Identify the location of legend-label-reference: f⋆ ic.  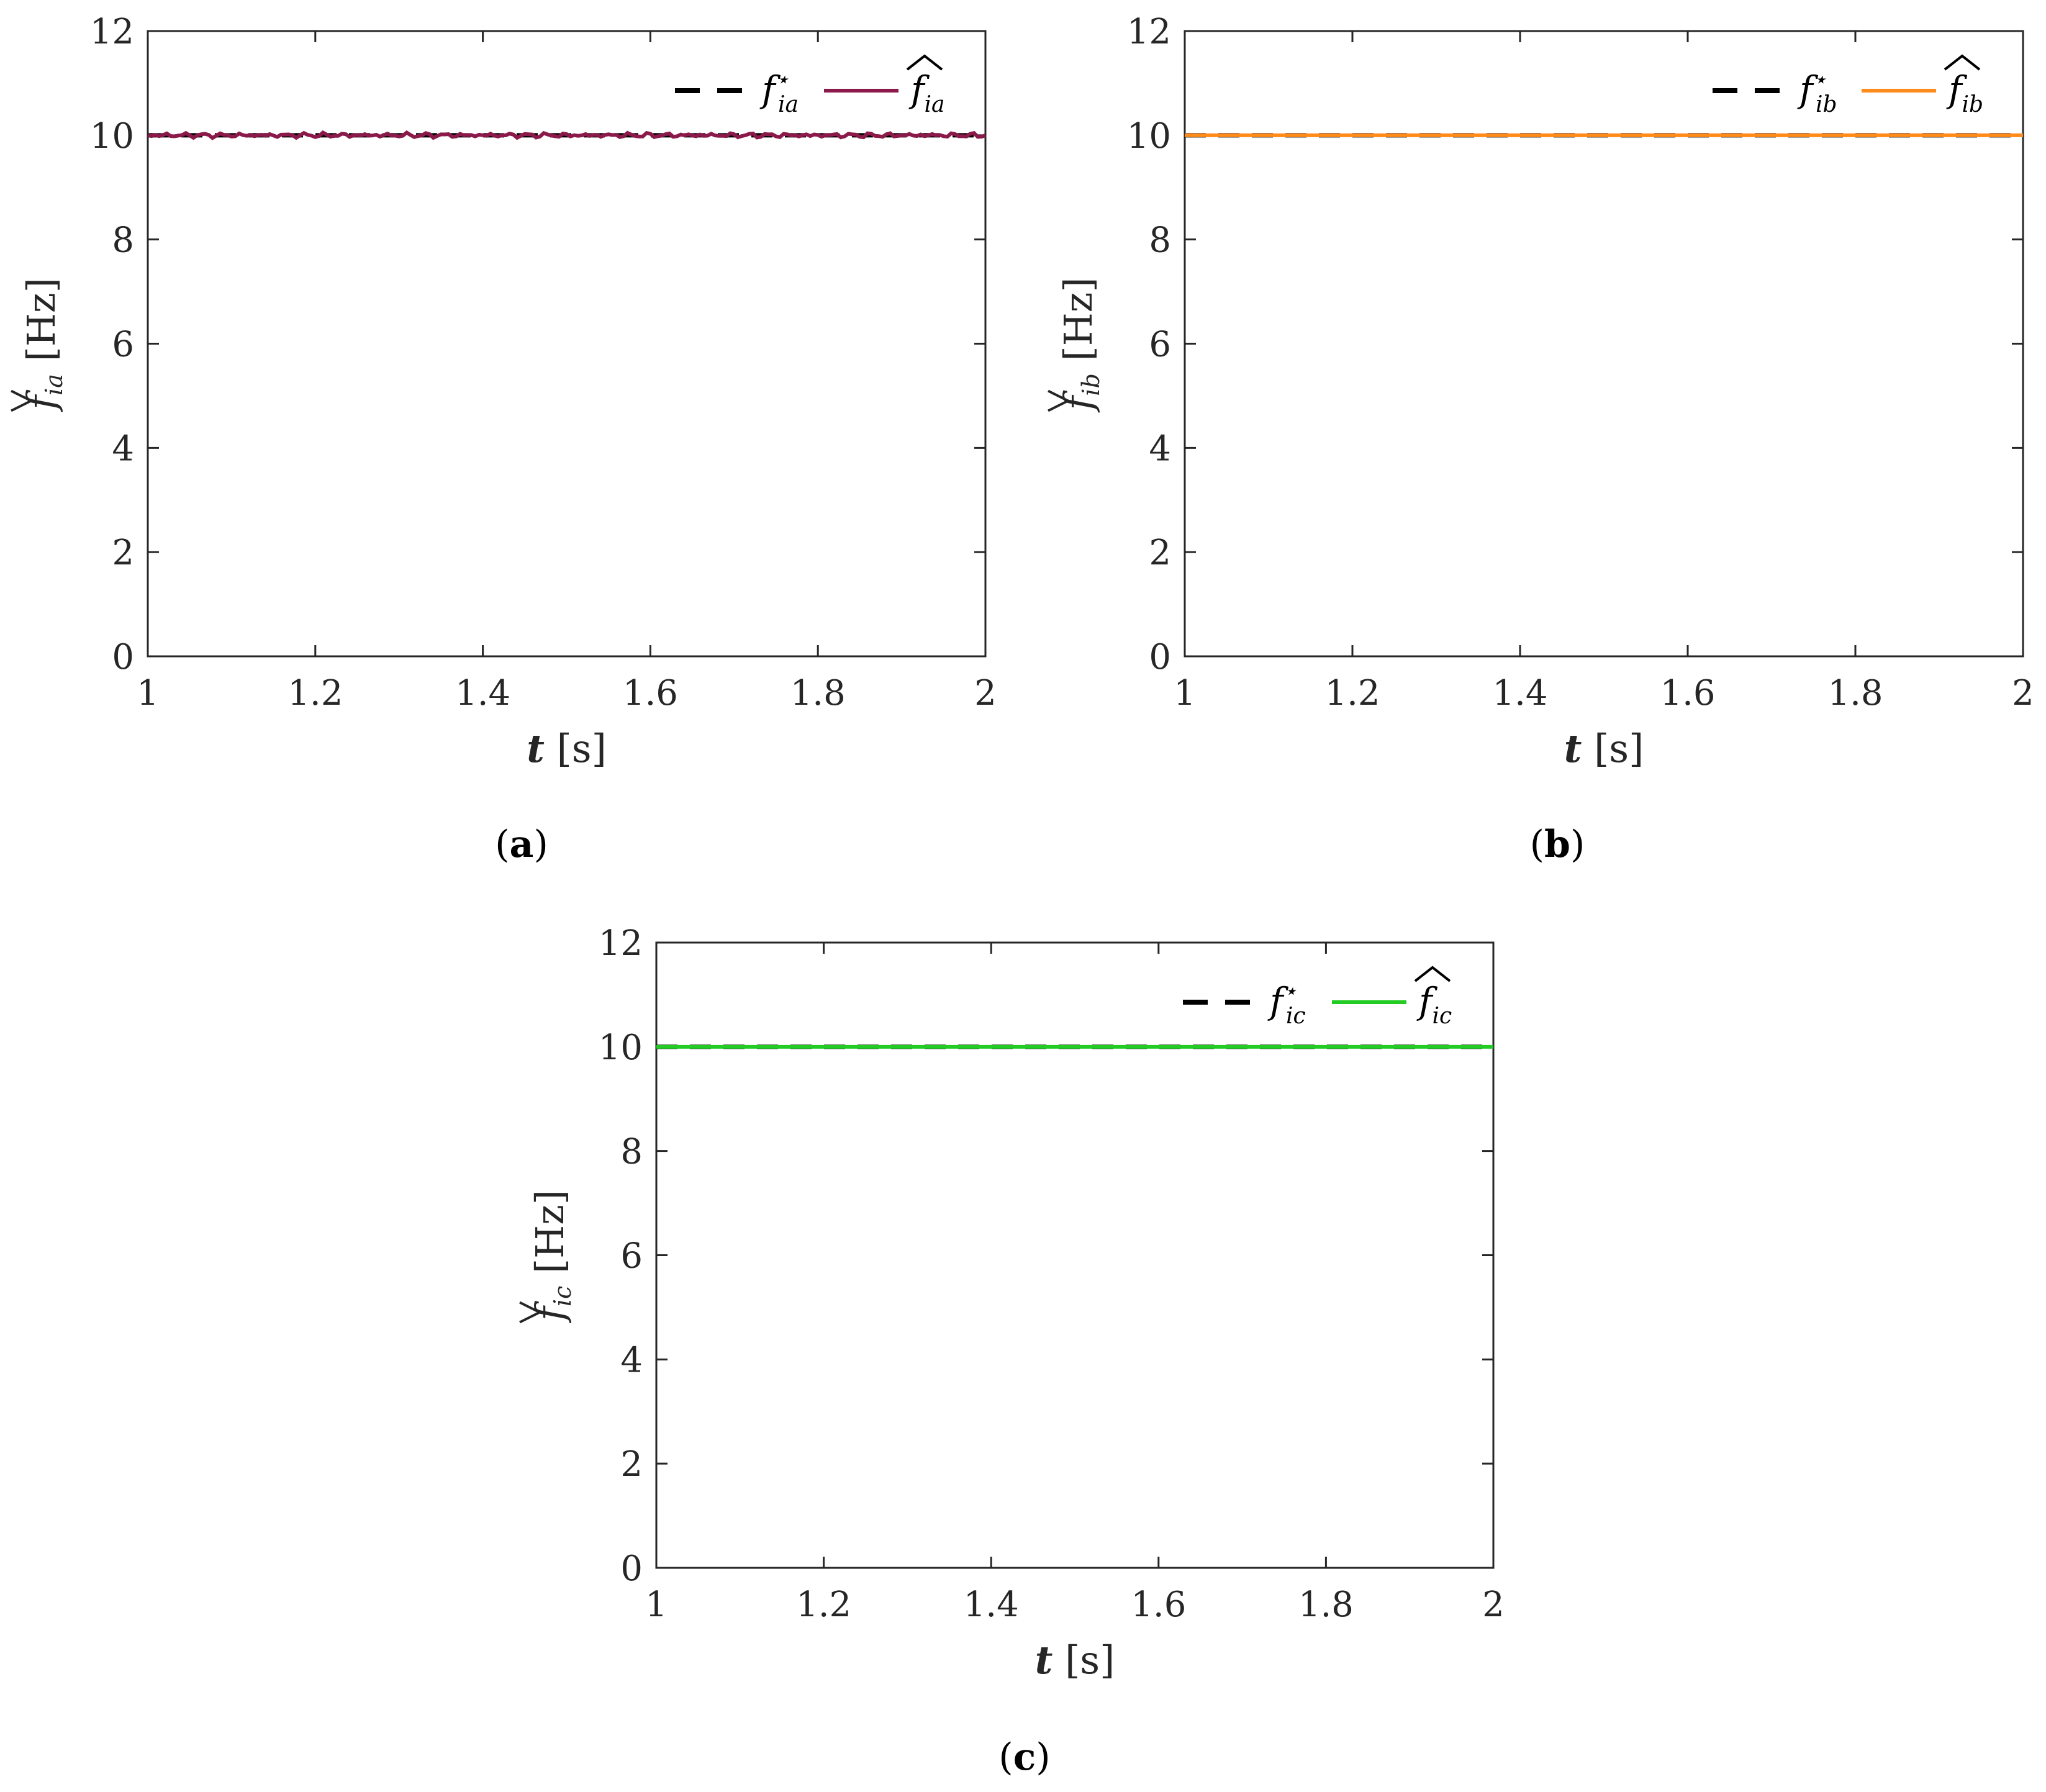
(1286, 1004).